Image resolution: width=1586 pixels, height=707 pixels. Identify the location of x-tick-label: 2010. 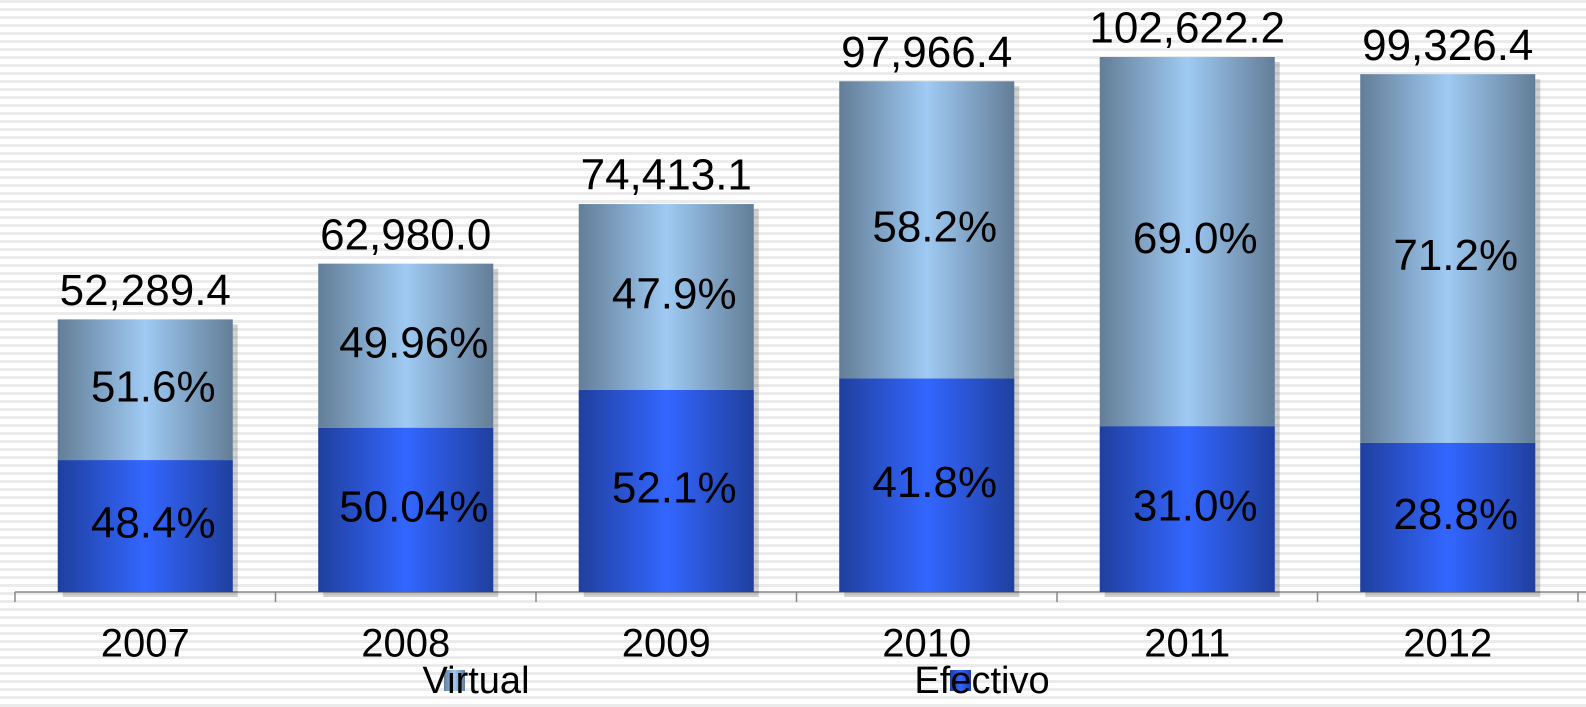
(926, 644).